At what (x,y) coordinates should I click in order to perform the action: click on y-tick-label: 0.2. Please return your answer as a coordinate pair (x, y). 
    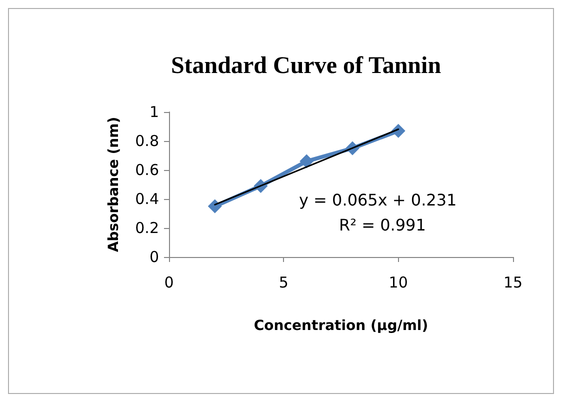
    Looking at the image, I should click on (147, 228).